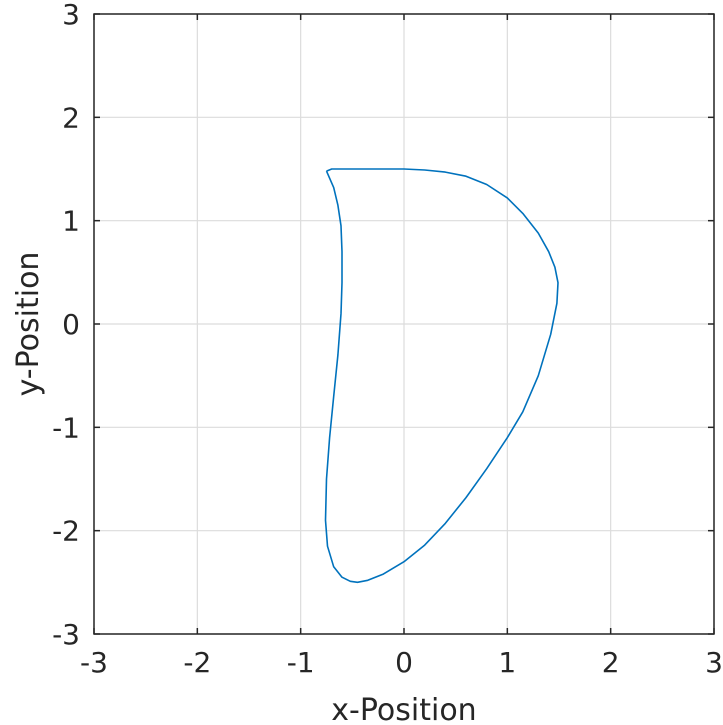 The image size is (723, 725). Describe the element at coordinates (71, 324) in the screenshot. I see `y-tick-label: 0` at that location.